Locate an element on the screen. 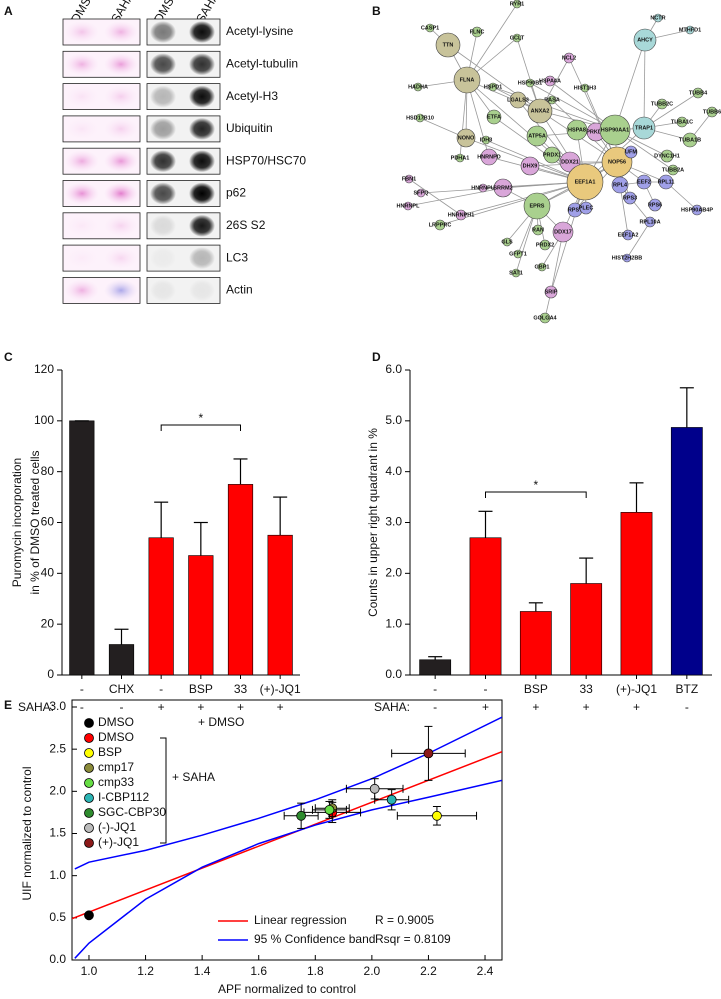 This screenshot has height=999, width=721. legend-label: SGC-CBP30 is located at coordinates (132, 812).